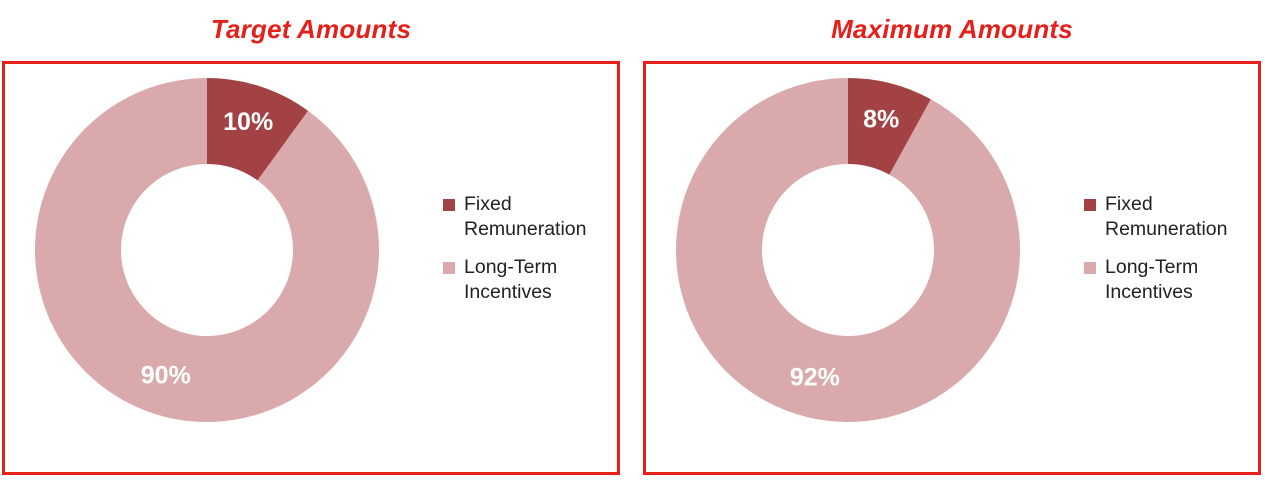 Image resolution: width=1265 pixels, height=481 pixels. I want to click on slice-value-label-fixed-remuneration: 10%, so click(248, 122).